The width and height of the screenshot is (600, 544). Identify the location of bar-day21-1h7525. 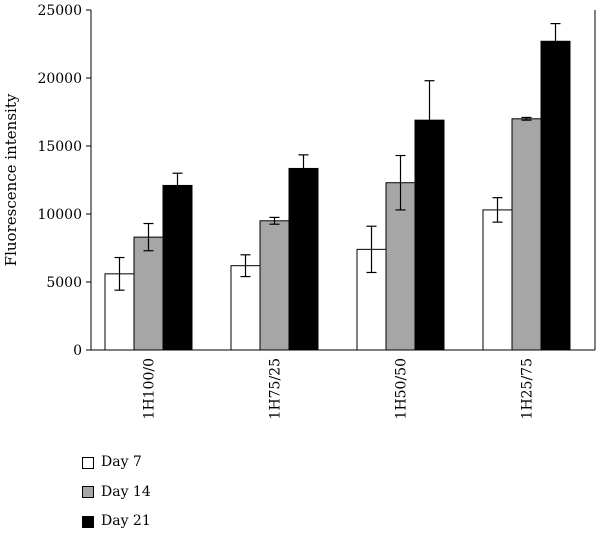
(303, 259).